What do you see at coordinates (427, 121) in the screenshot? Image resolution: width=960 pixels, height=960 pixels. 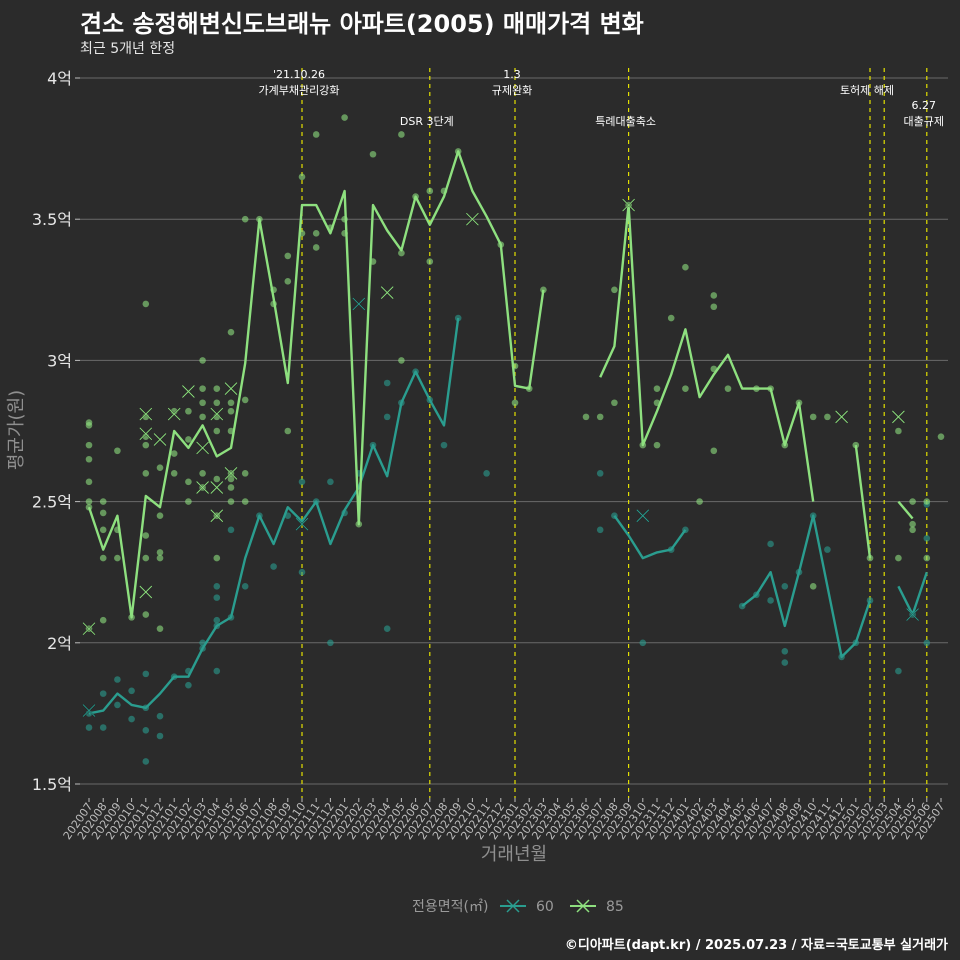 I see `policy-annotation: DSR 3단계` at bounding box center [427, 121].